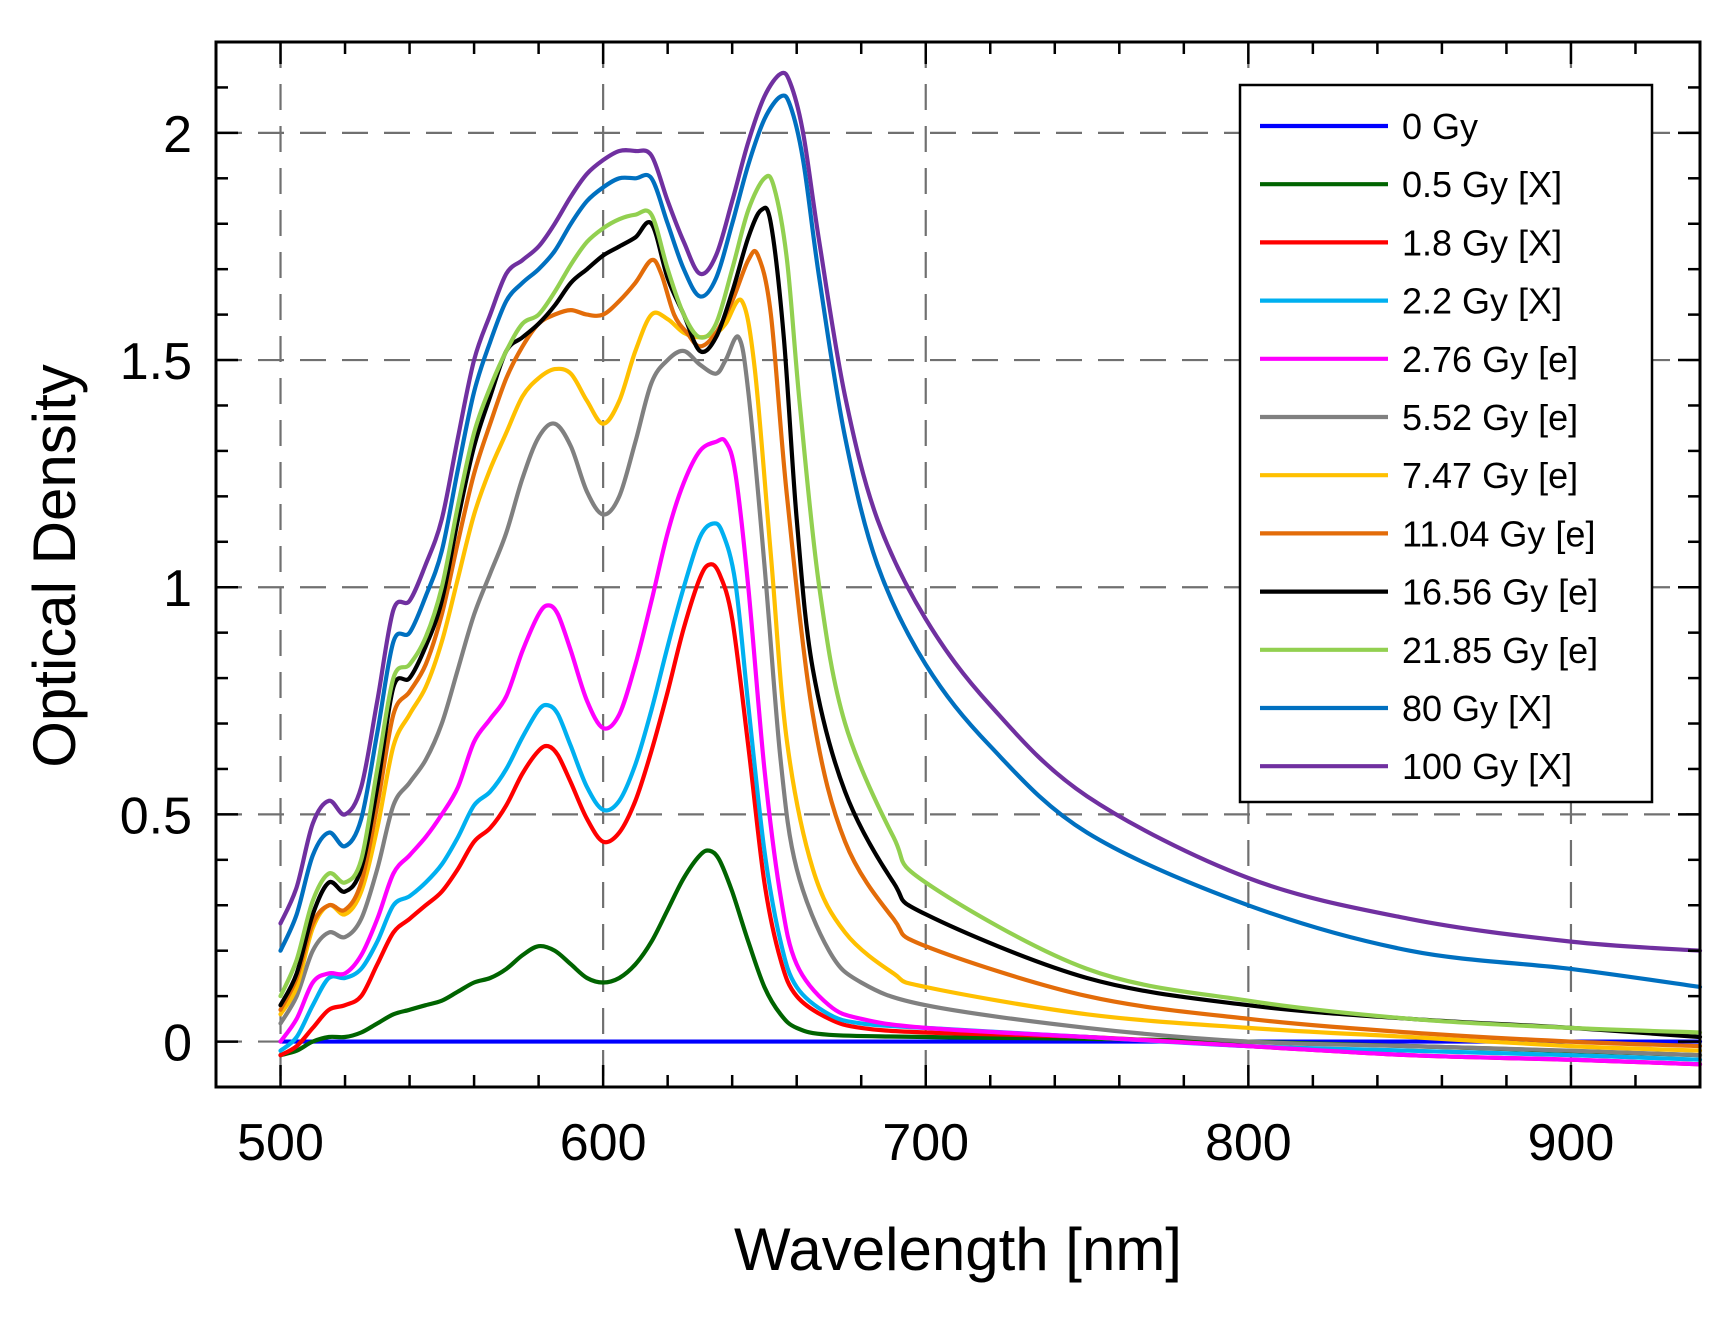 This screenshot has height=1323, width=1726. Describe the element at coordinates (177, 1044) in the screenshot. I see `y-tick-label-0: 0` at that location.